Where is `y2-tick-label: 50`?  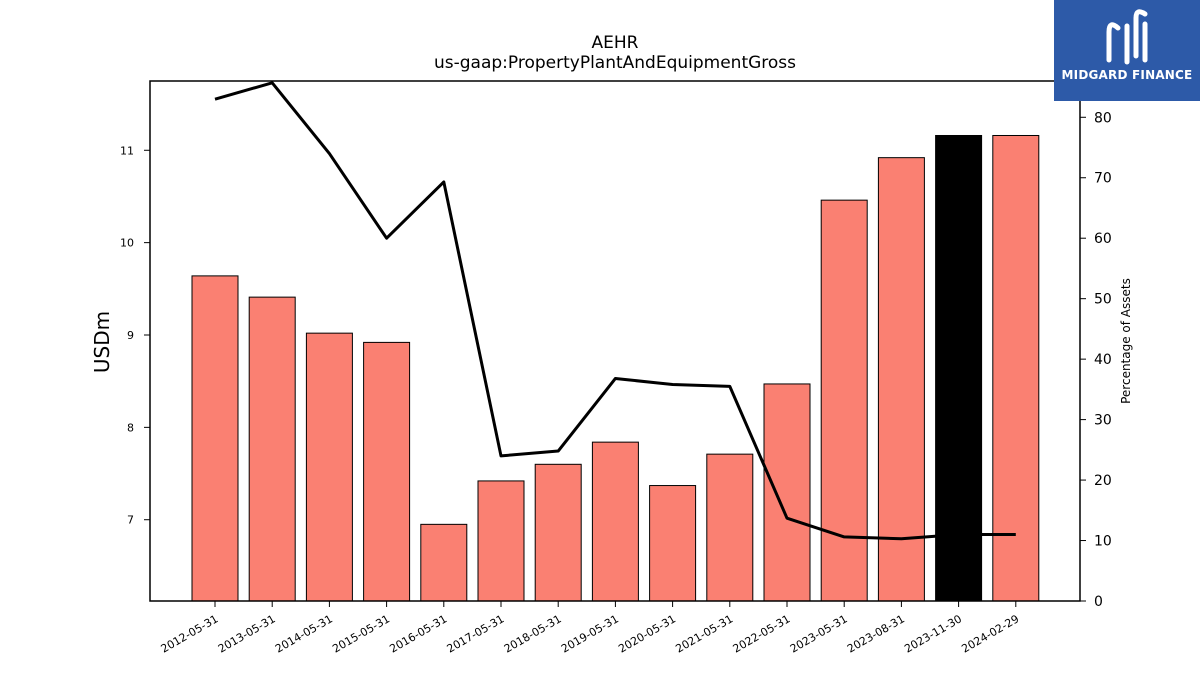 y2-tick-label: 50 is located at coordinates (1103, 300).